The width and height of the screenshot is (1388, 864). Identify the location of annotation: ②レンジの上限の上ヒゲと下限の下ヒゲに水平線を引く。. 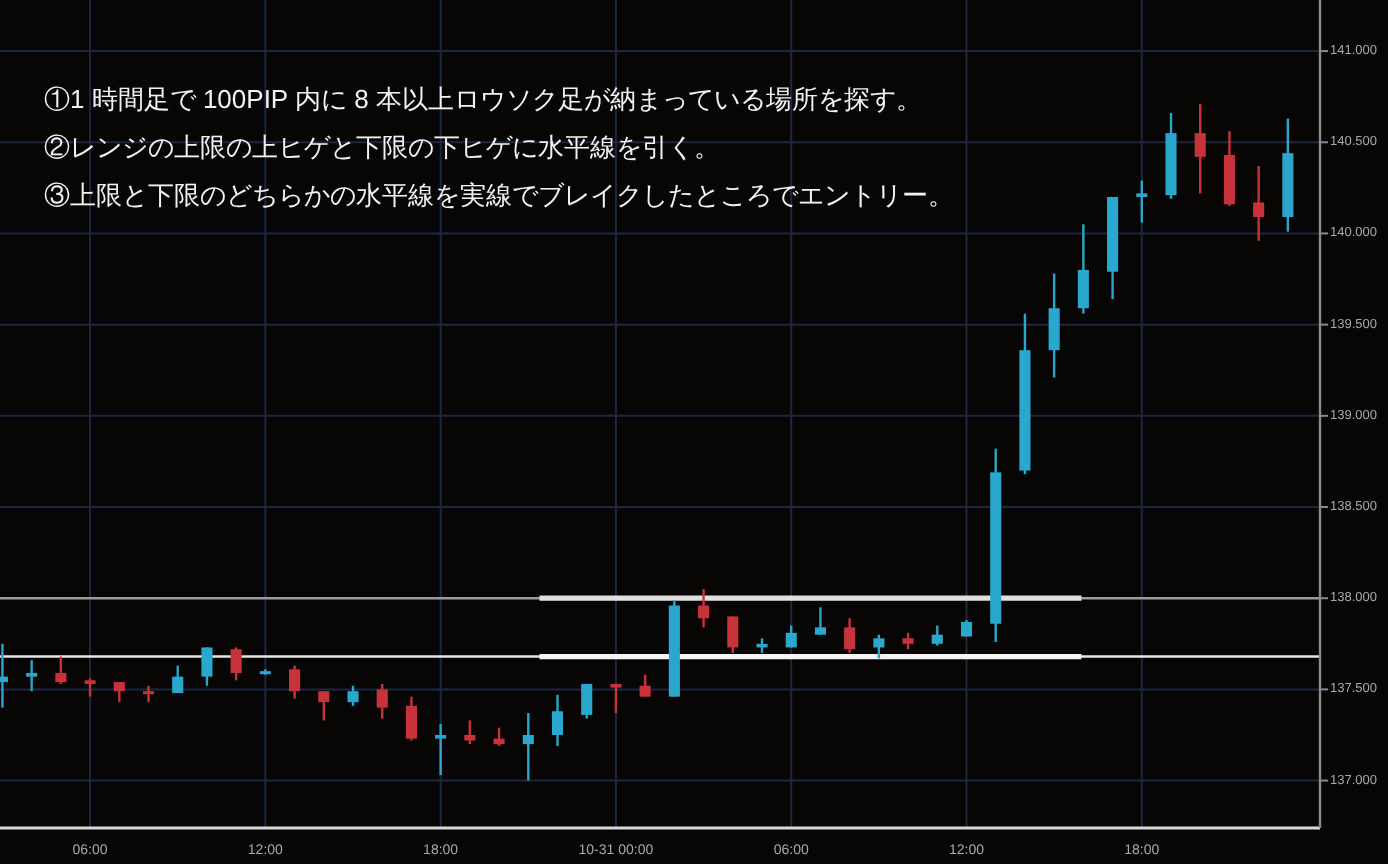
(382, 147).